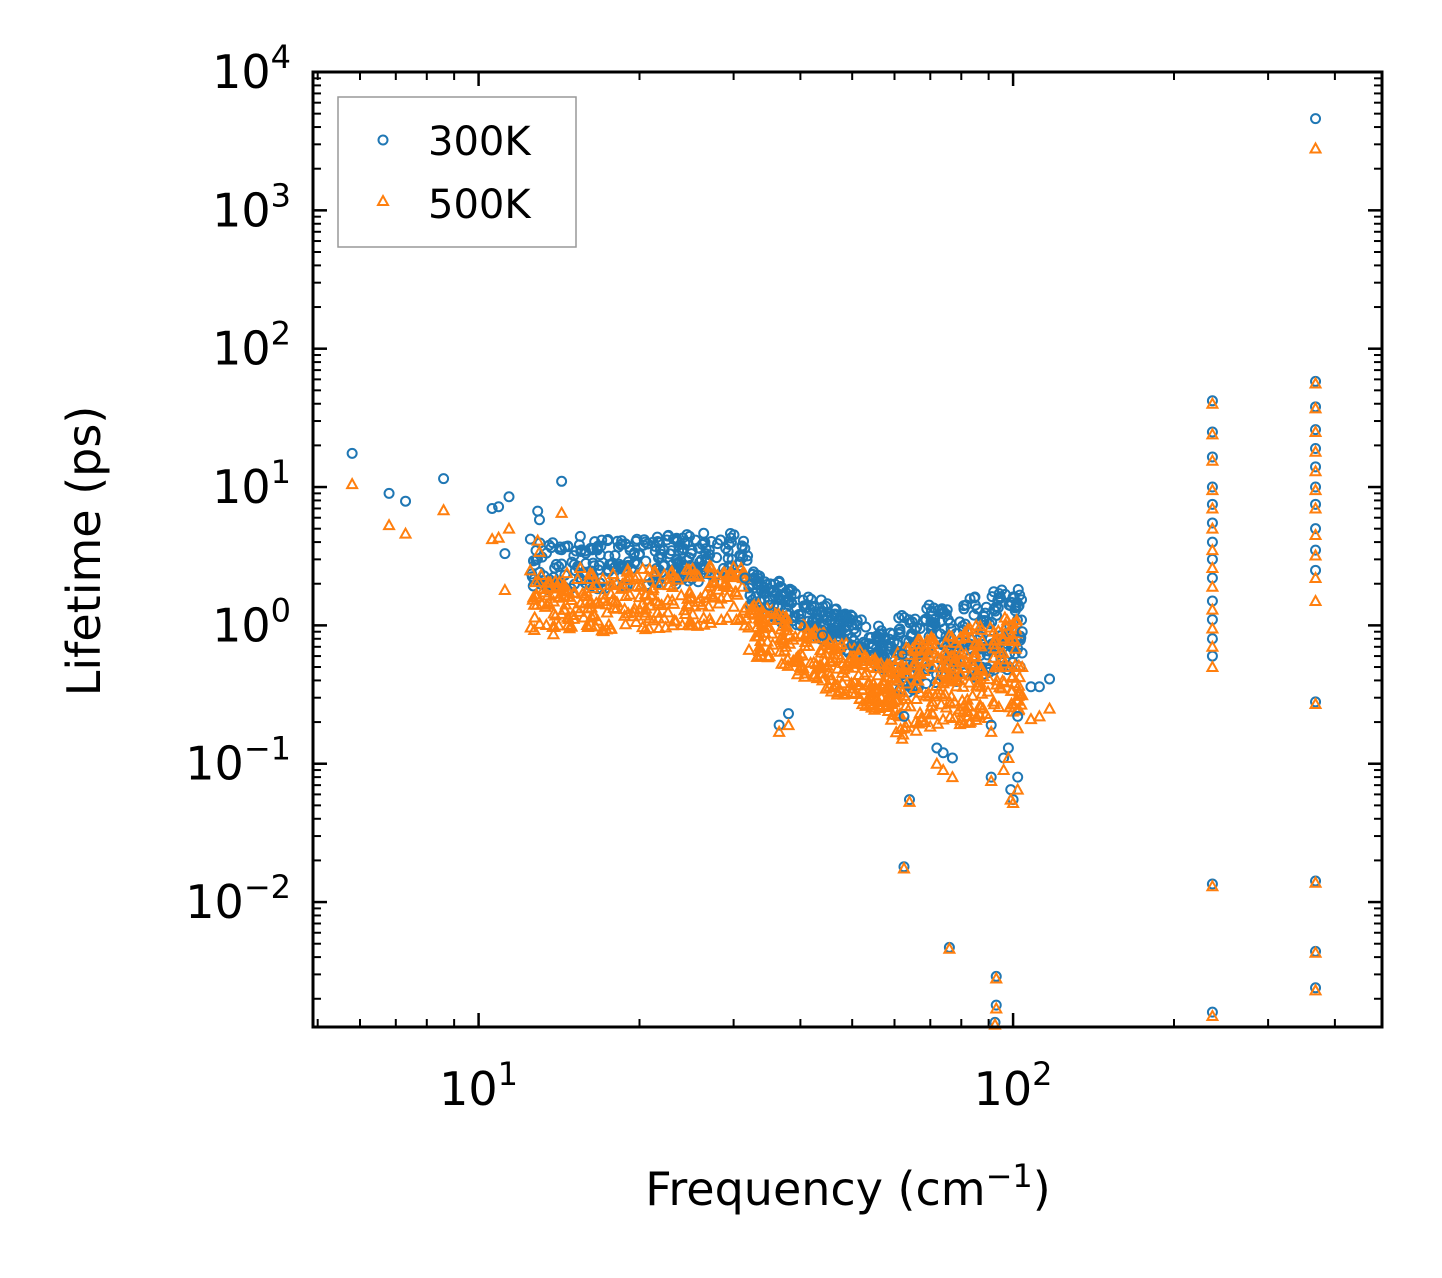  I want to click on y-tick-label: 101, so click(251, 483).